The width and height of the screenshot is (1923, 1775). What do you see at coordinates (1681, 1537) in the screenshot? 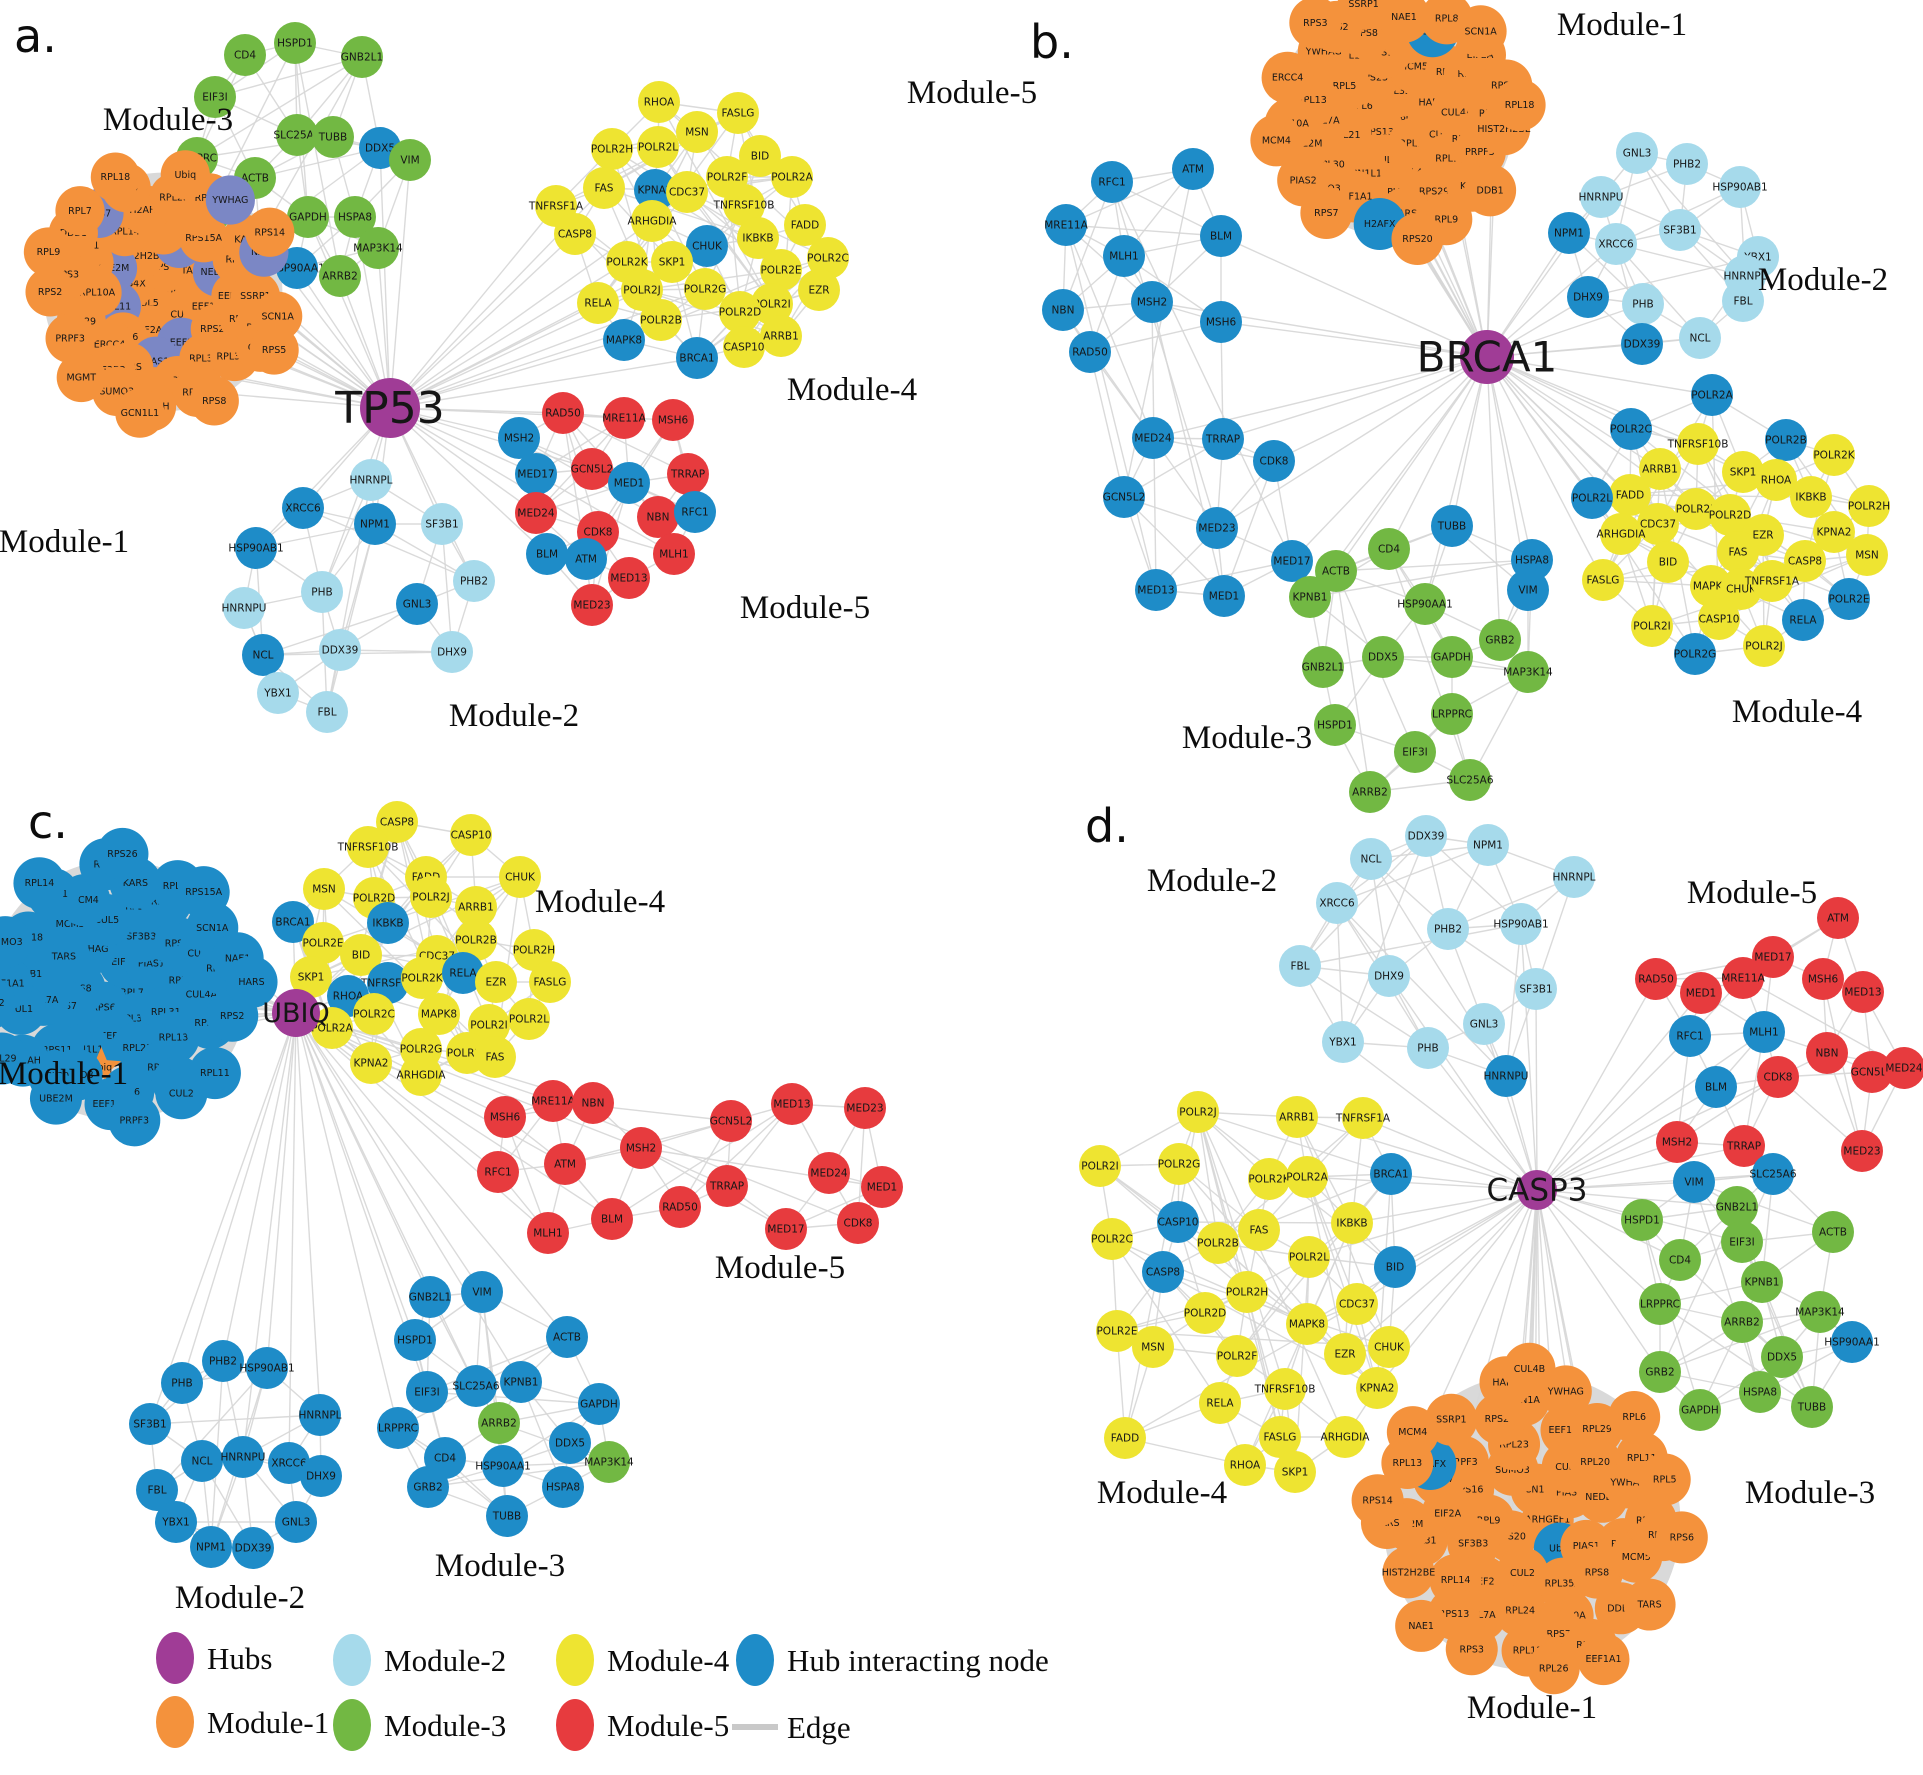
I see `node-RPS6` at bounding box center [1681, 1537].